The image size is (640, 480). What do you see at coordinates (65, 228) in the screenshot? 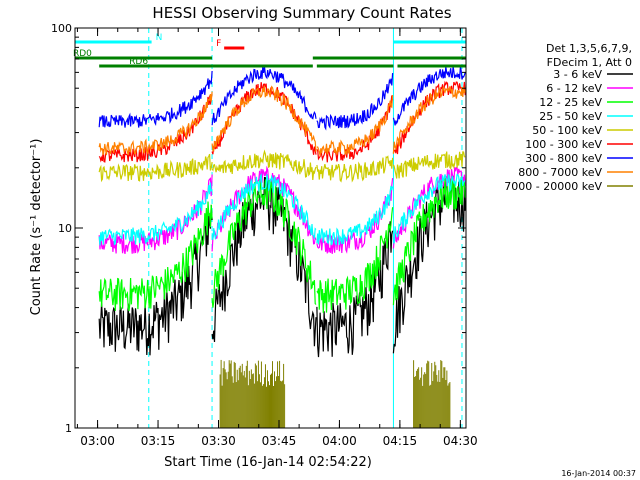
I see `y-tick-label-1: 10` at bounding box center [65, 228].